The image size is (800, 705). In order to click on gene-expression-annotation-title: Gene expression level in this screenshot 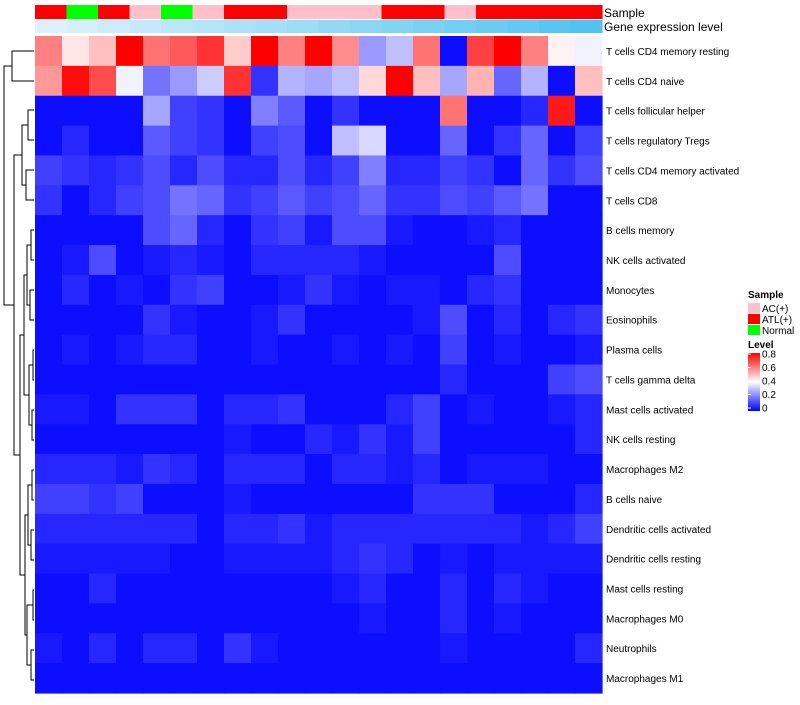, I will do `click(663, 27)`.